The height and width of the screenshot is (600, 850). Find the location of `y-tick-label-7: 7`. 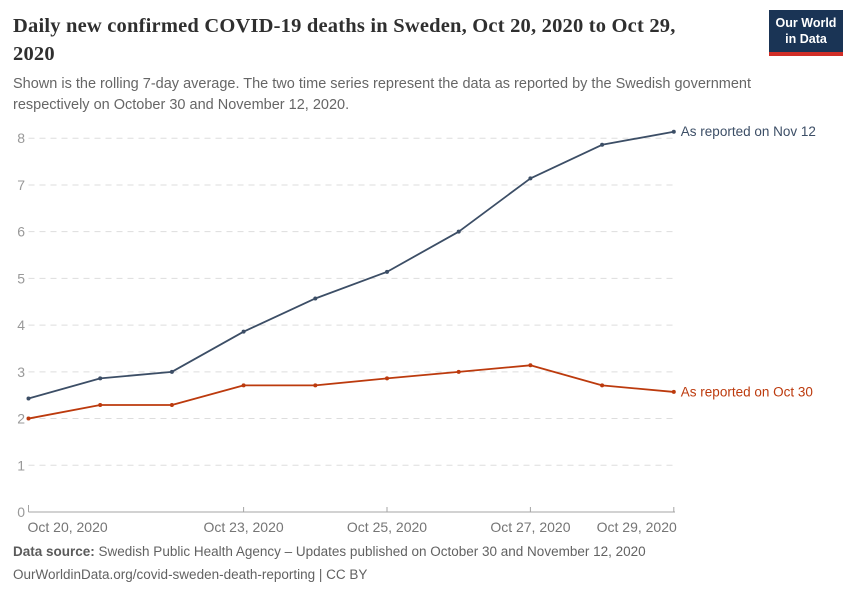

y-tick-label-7: 7 is located at coordinates (21, 185).